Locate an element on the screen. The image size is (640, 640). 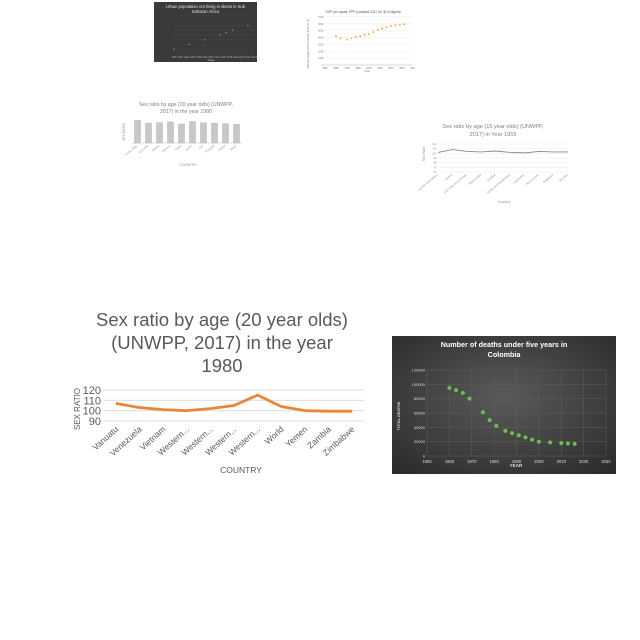
x-tick-label: 2006 is located at coordinates (224, 57).